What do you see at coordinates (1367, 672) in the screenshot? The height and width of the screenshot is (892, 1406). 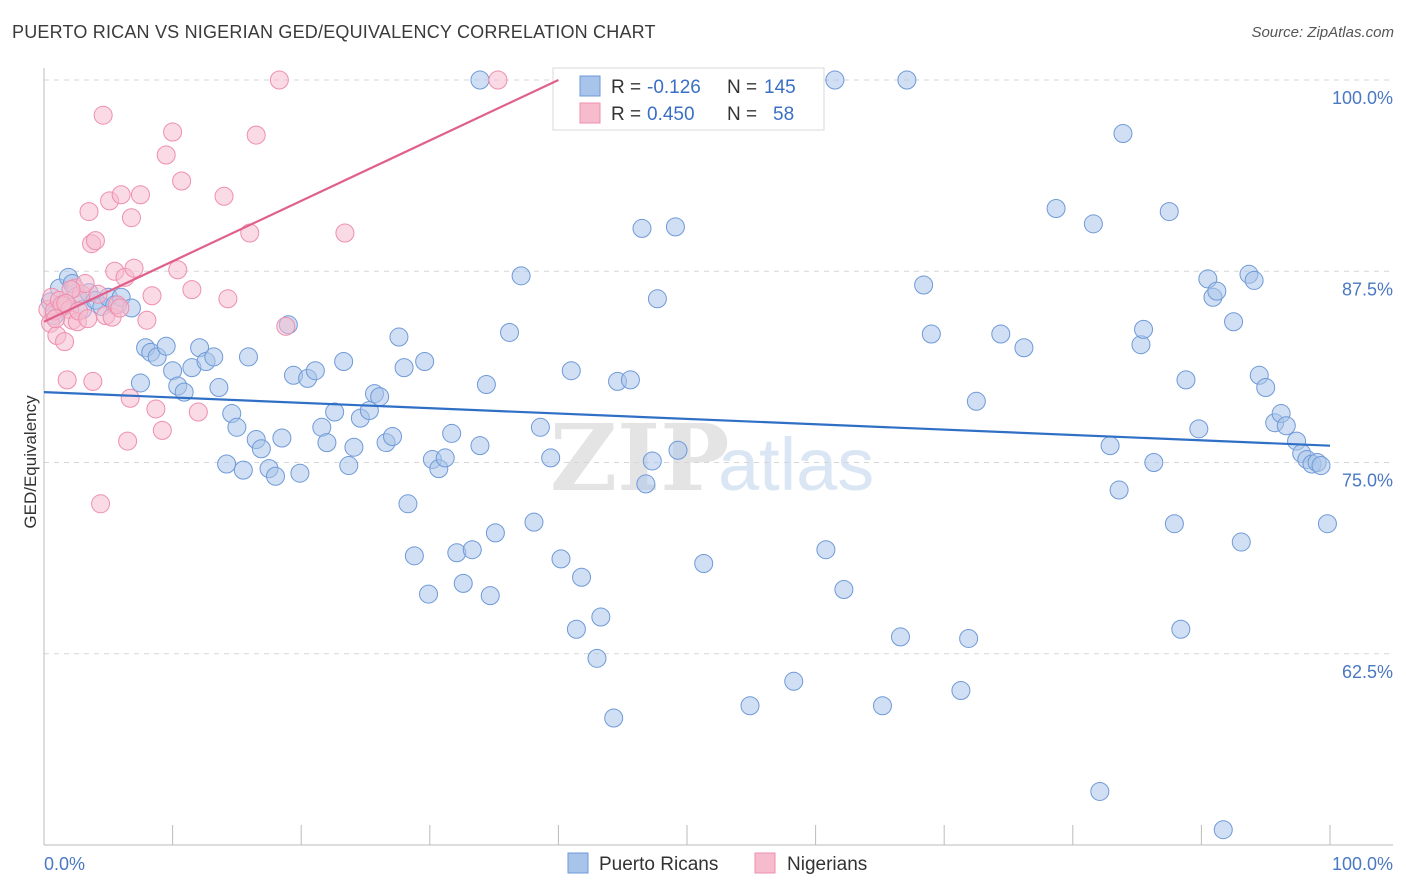 I see `y-tick-label-3: 62.5%` at bounding box center [1367, 672].